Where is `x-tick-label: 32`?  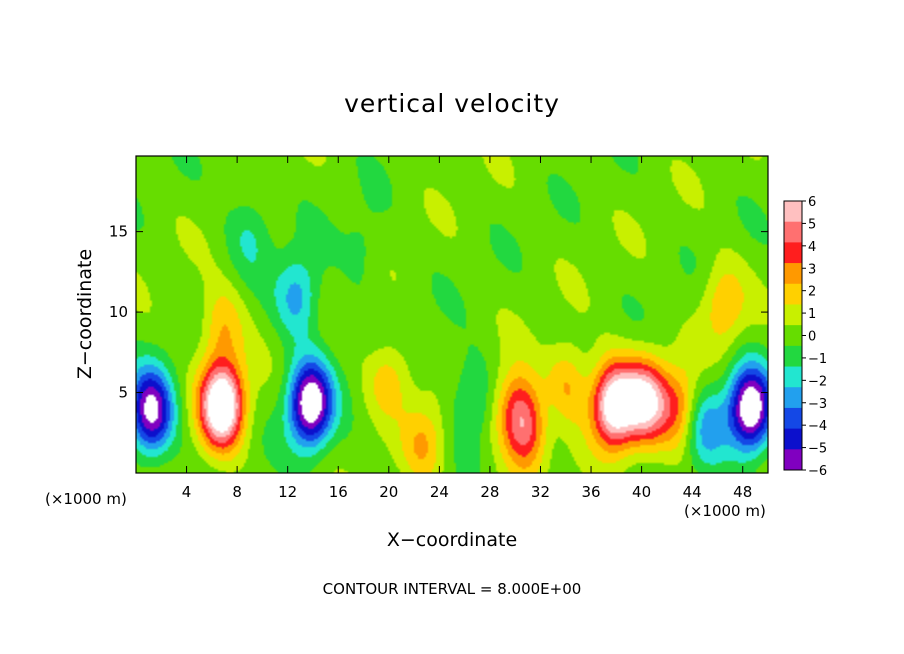 x-tick-label: 32 is located at coordinates (540, 492).